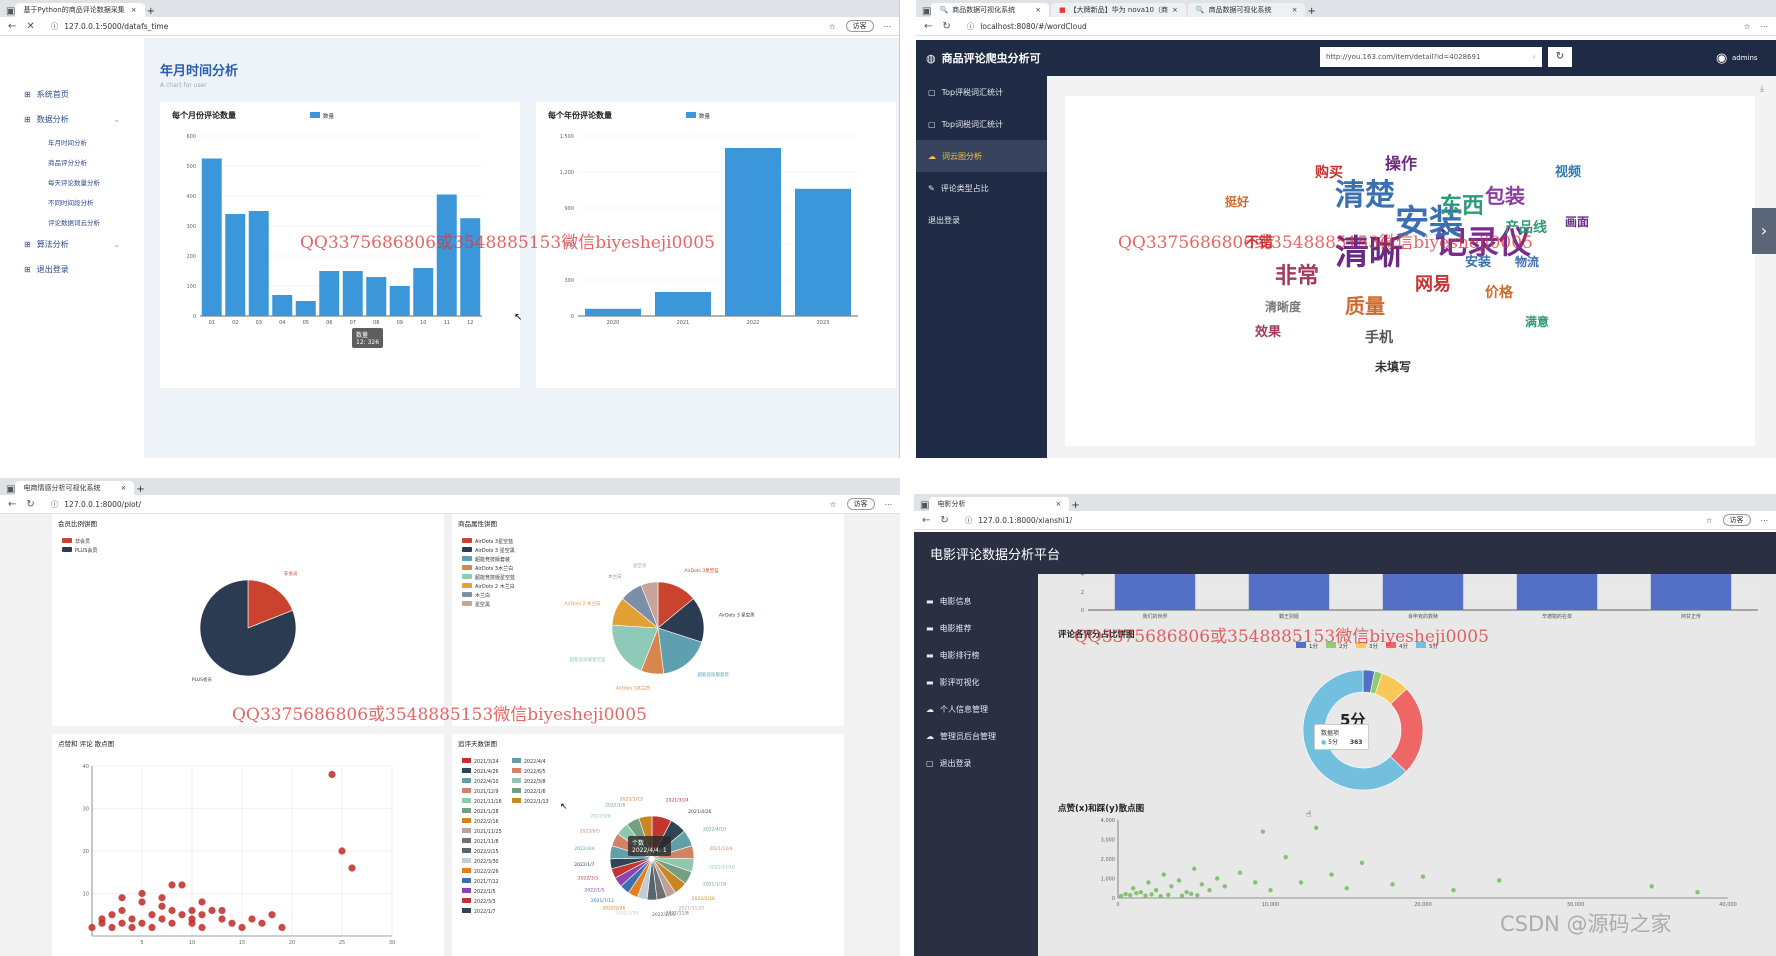 Image resolution: width=1776 pixels, height=956 pixels. Describe the element at coordinates (999, 504) in the screenshot. I see `browser-tab: 电影分析 ×` at that location.